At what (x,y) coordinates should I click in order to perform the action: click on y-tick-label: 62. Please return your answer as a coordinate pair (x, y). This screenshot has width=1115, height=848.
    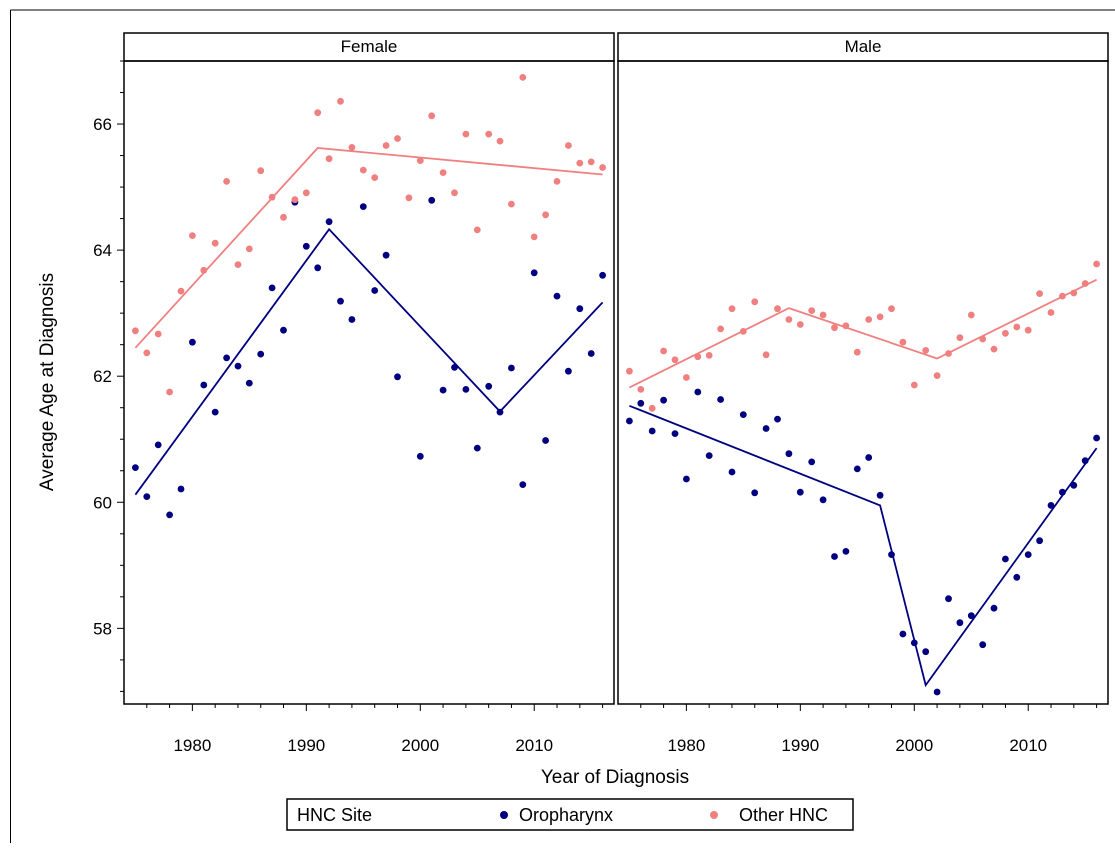
    Looking at the image, I should click on (102, 376).